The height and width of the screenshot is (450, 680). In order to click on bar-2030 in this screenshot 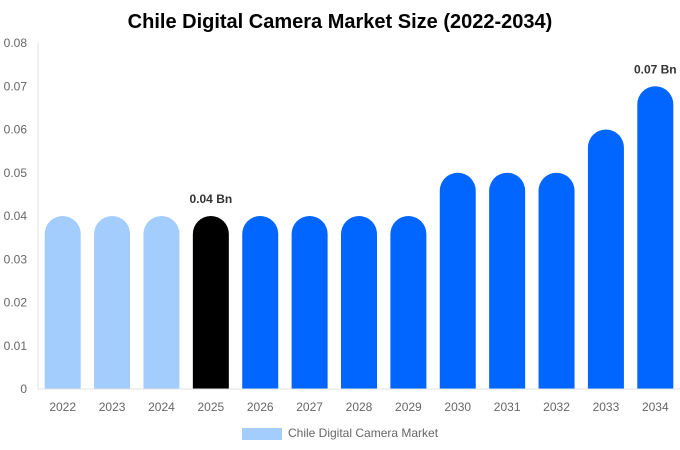, I will do `click(457, 280)`.